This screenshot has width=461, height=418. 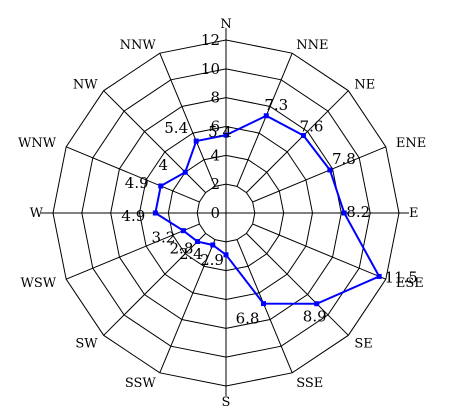 I want to click on direction-label-e: E, so click(x=414, y=213).